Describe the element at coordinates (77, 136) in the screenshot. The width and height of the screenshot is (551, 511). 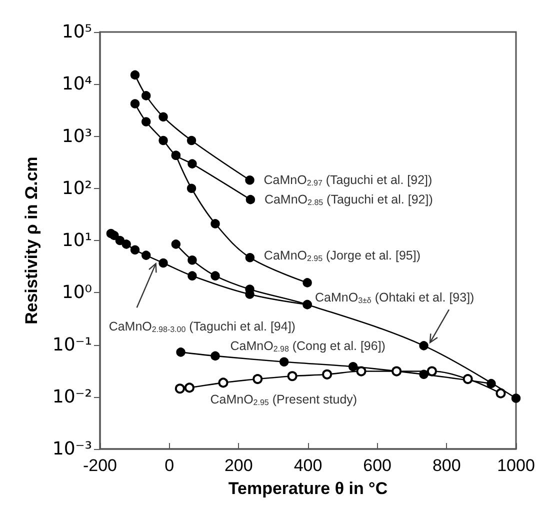
I see `y-tick-label: 10³` at that location.